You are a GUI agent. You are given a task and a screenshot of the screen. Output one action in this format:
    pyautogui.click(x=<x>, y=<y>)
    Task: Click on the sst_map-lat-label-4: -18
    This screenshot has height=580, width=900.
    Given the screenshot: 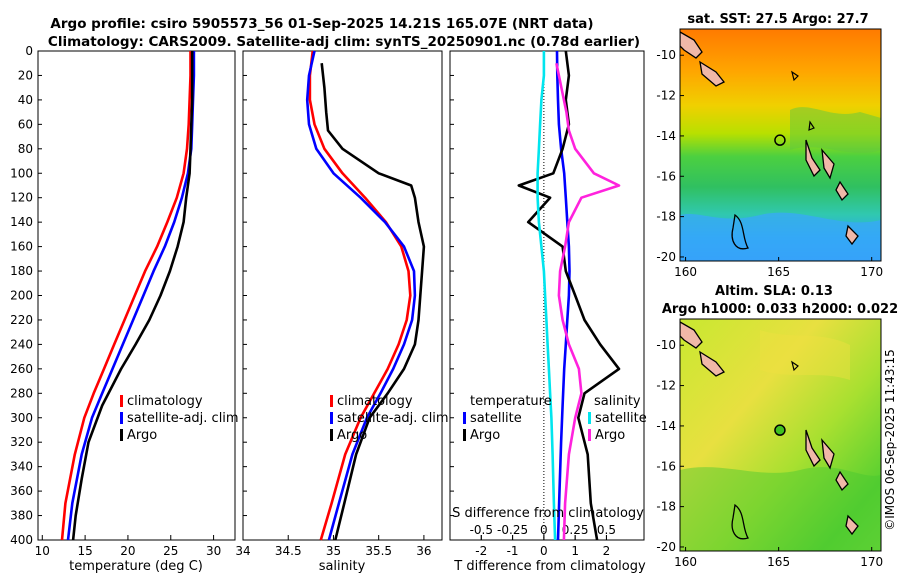 What is the action you would take?
    pyautogui.click(x=666, y=217)
    